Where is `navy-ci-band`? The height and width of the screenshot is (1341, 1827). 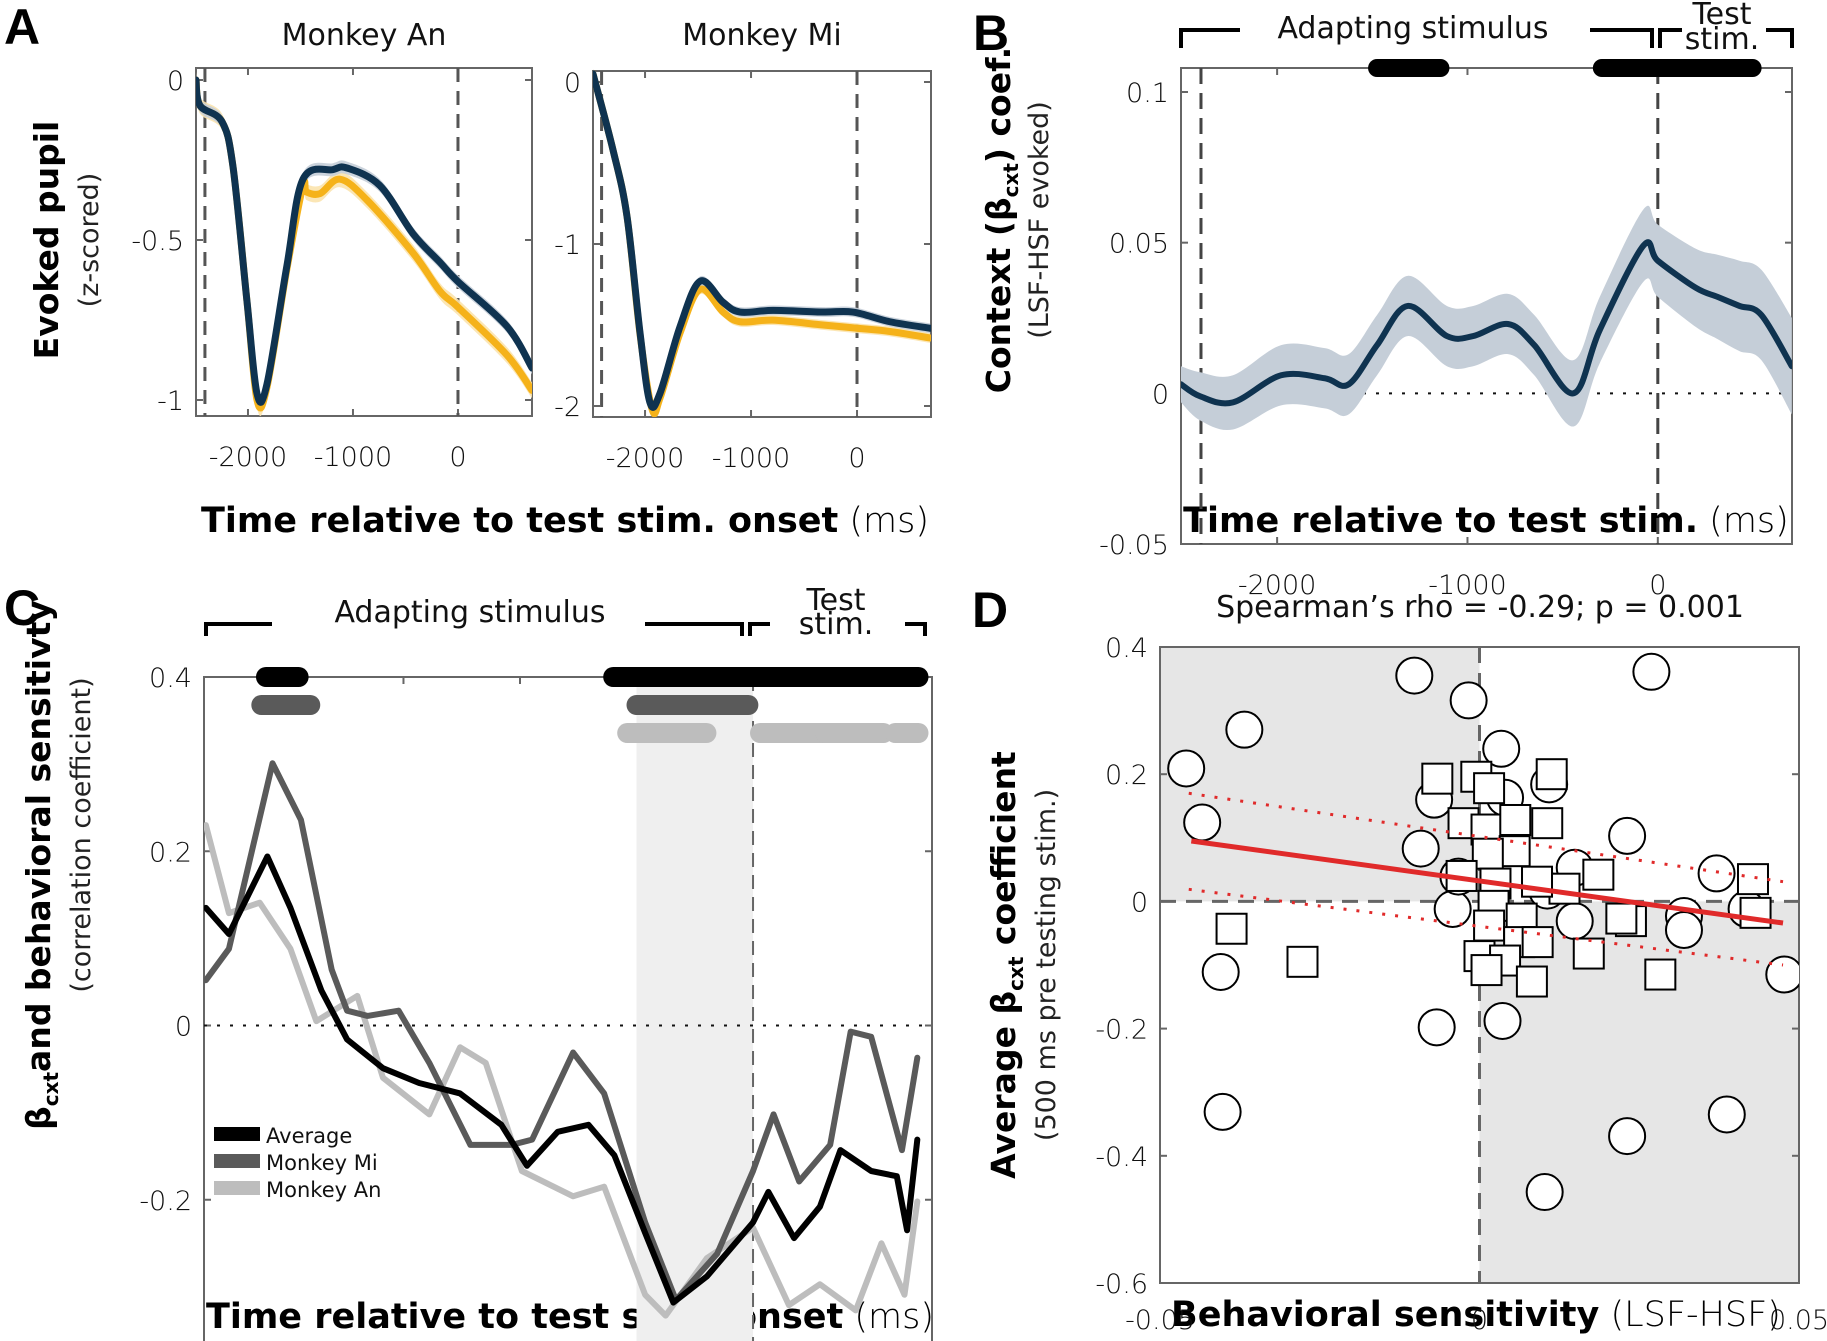 navy-ci-band is located at coordinates (364, 241).